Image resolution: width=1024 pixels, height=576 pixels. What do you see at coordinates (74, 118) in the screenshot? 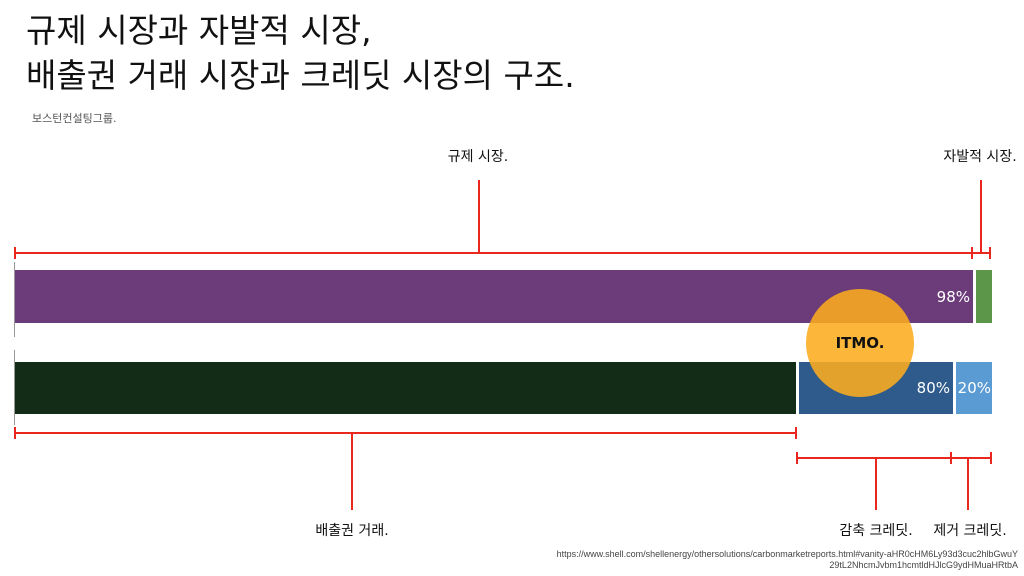
I see `source-org: 보스턴컨설팅그룹.` at bounding box center [74, 118].